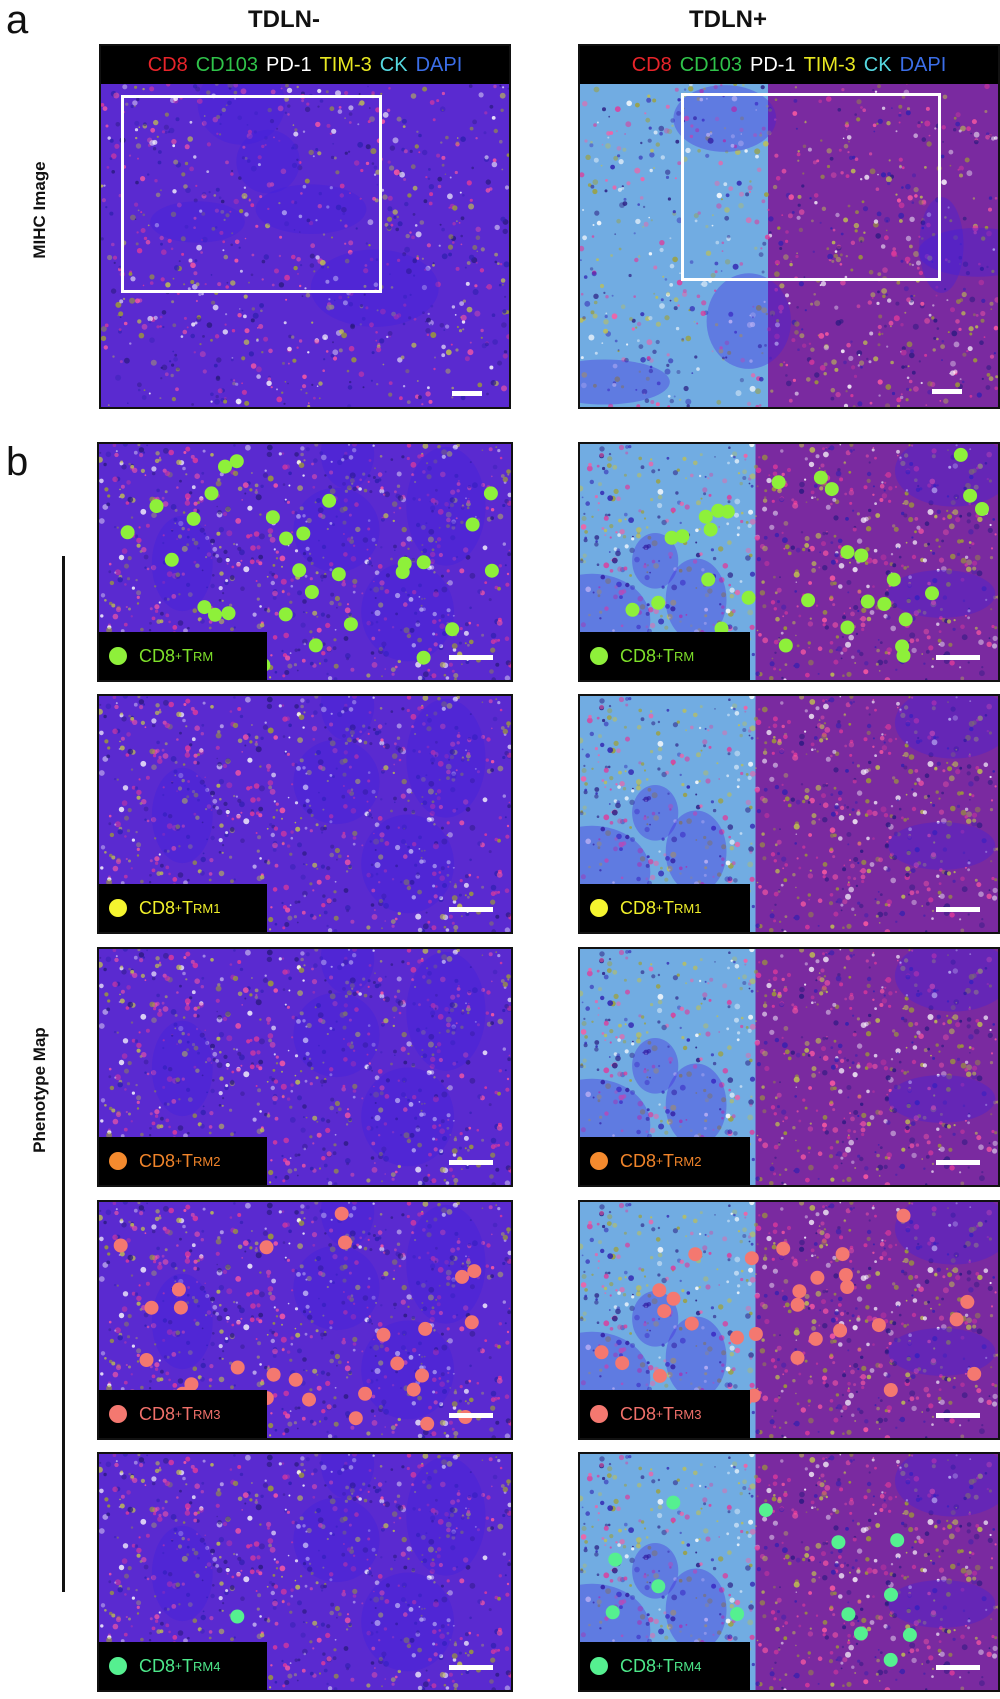 The height and width of the screenshot is (1699, 1000). I want to click on phenotype-subscript: RM3, so click(207, 1414).